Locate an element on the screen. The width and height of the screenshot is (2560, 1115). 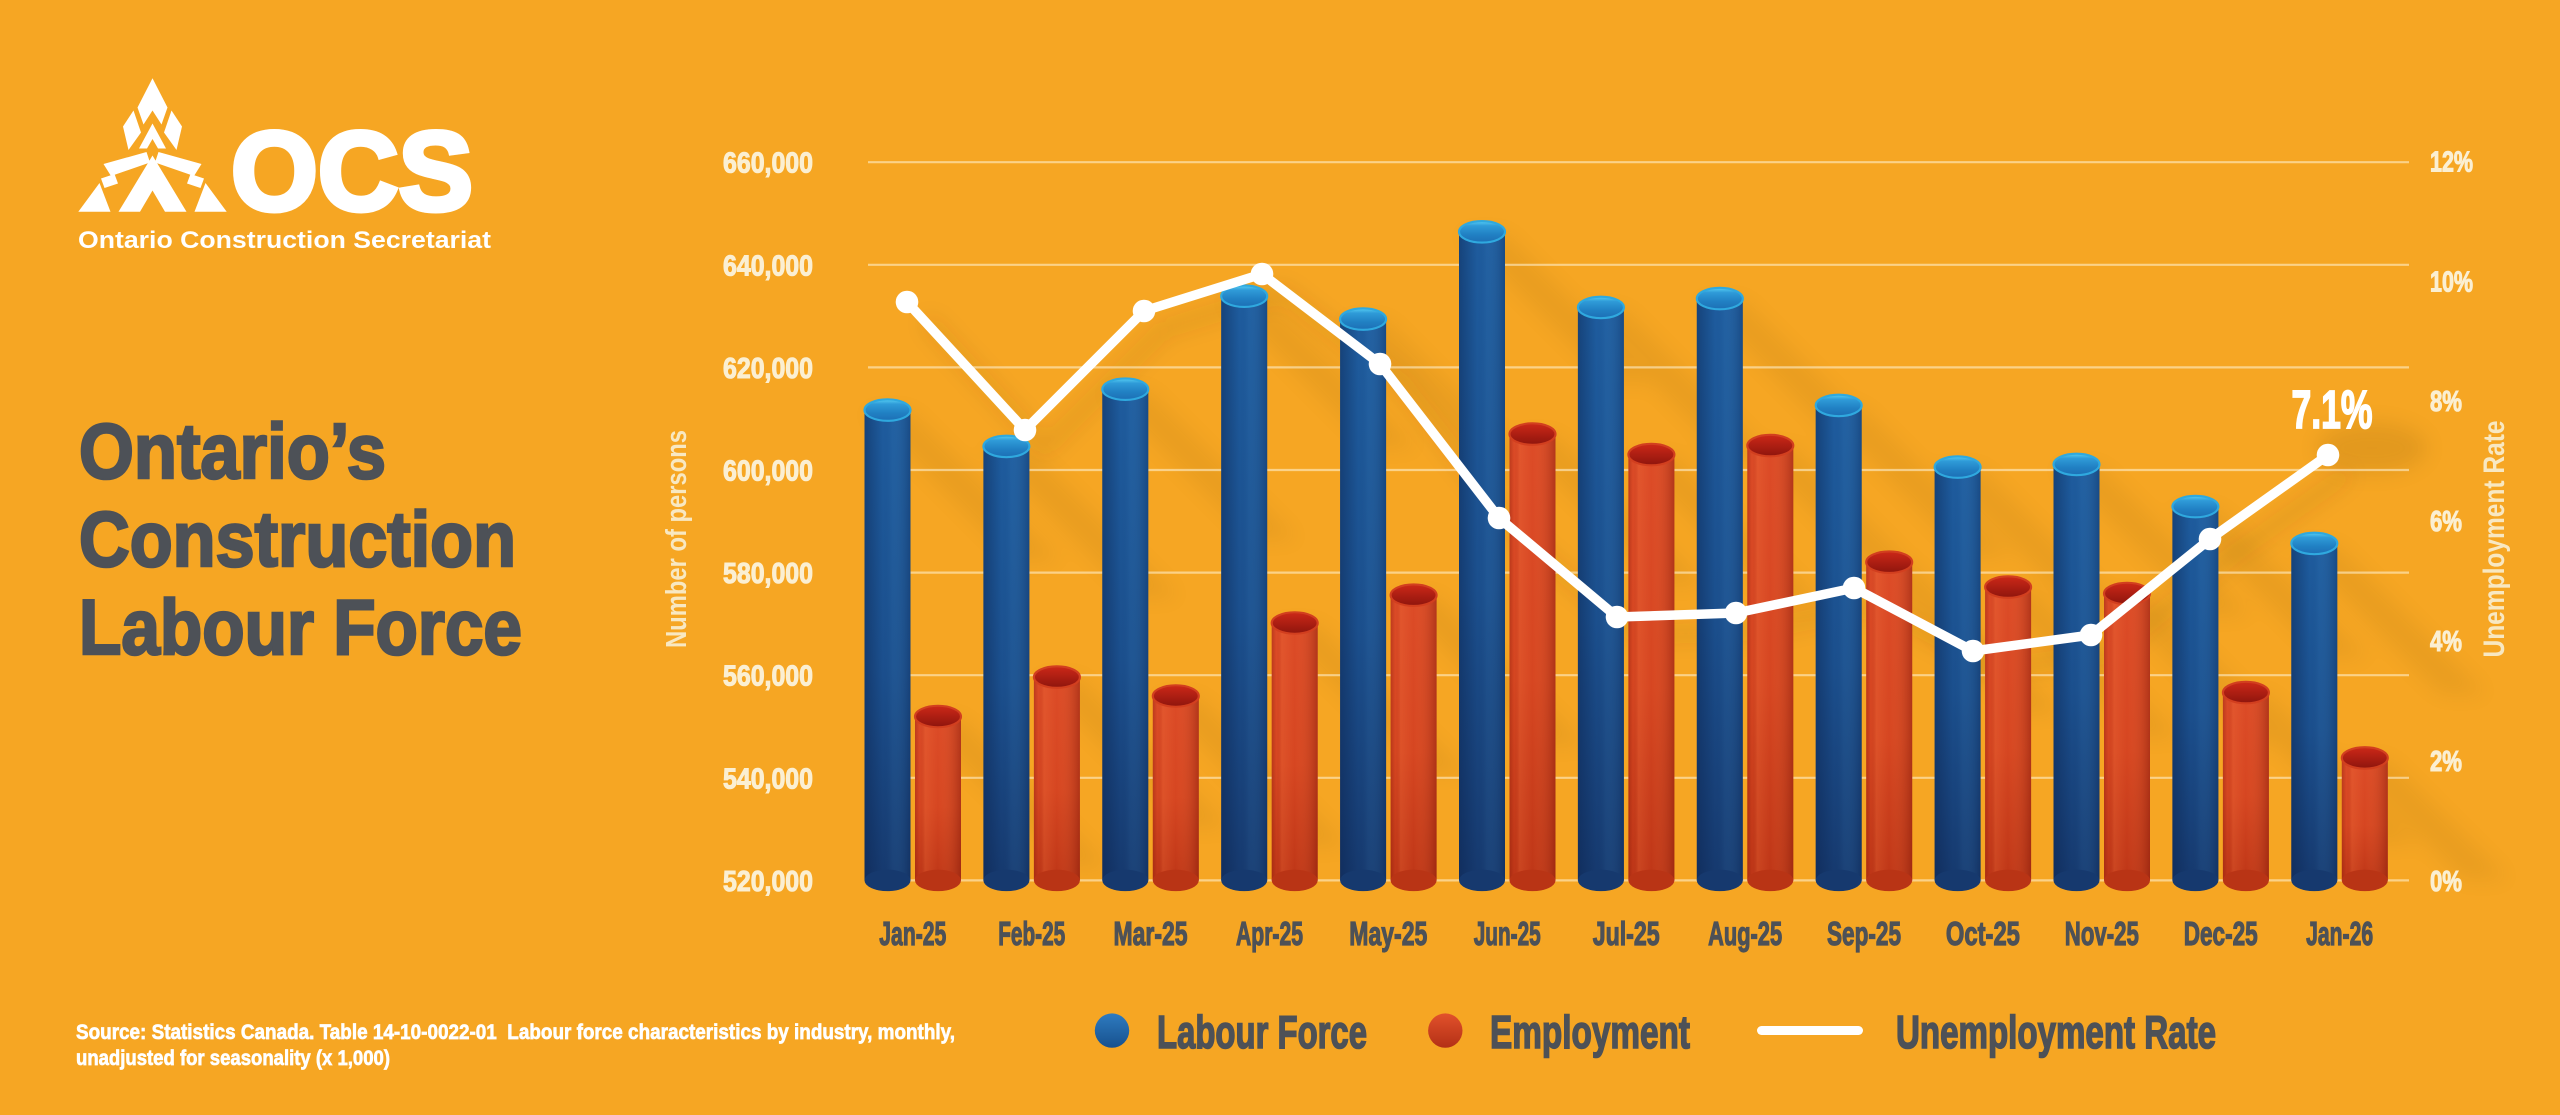
svg-text: Construction is located at coordinates (297, 539).